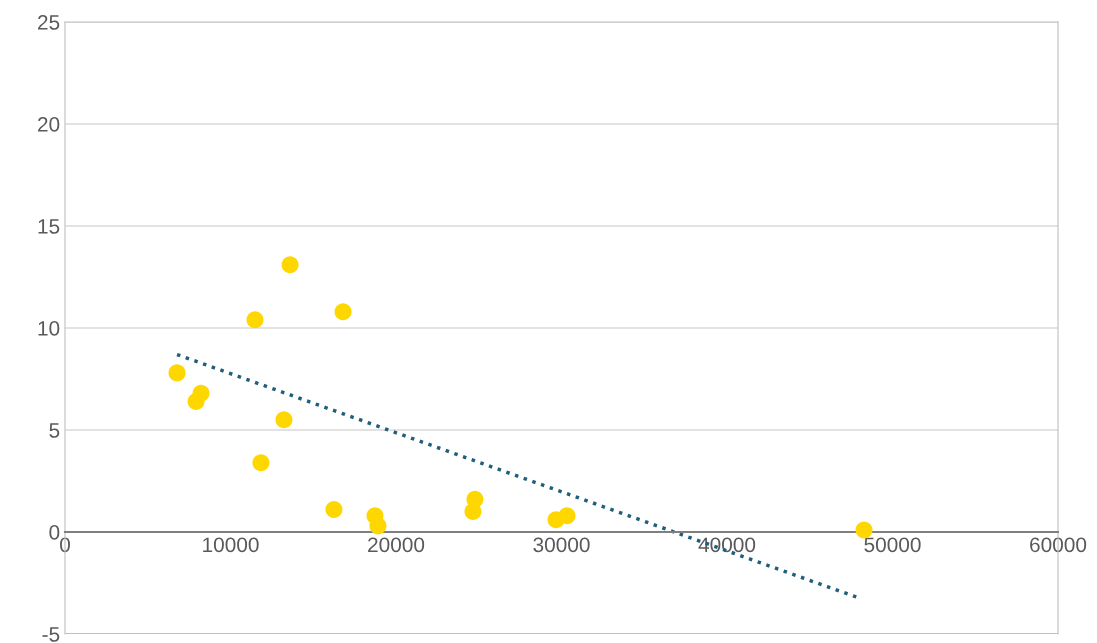 The height and width of the screenshot is (643, 1097). What do you see at coordinates (561, 545) in the screenshot?
I see `x-tick-label: 30000` at bounding box center [561, 545].